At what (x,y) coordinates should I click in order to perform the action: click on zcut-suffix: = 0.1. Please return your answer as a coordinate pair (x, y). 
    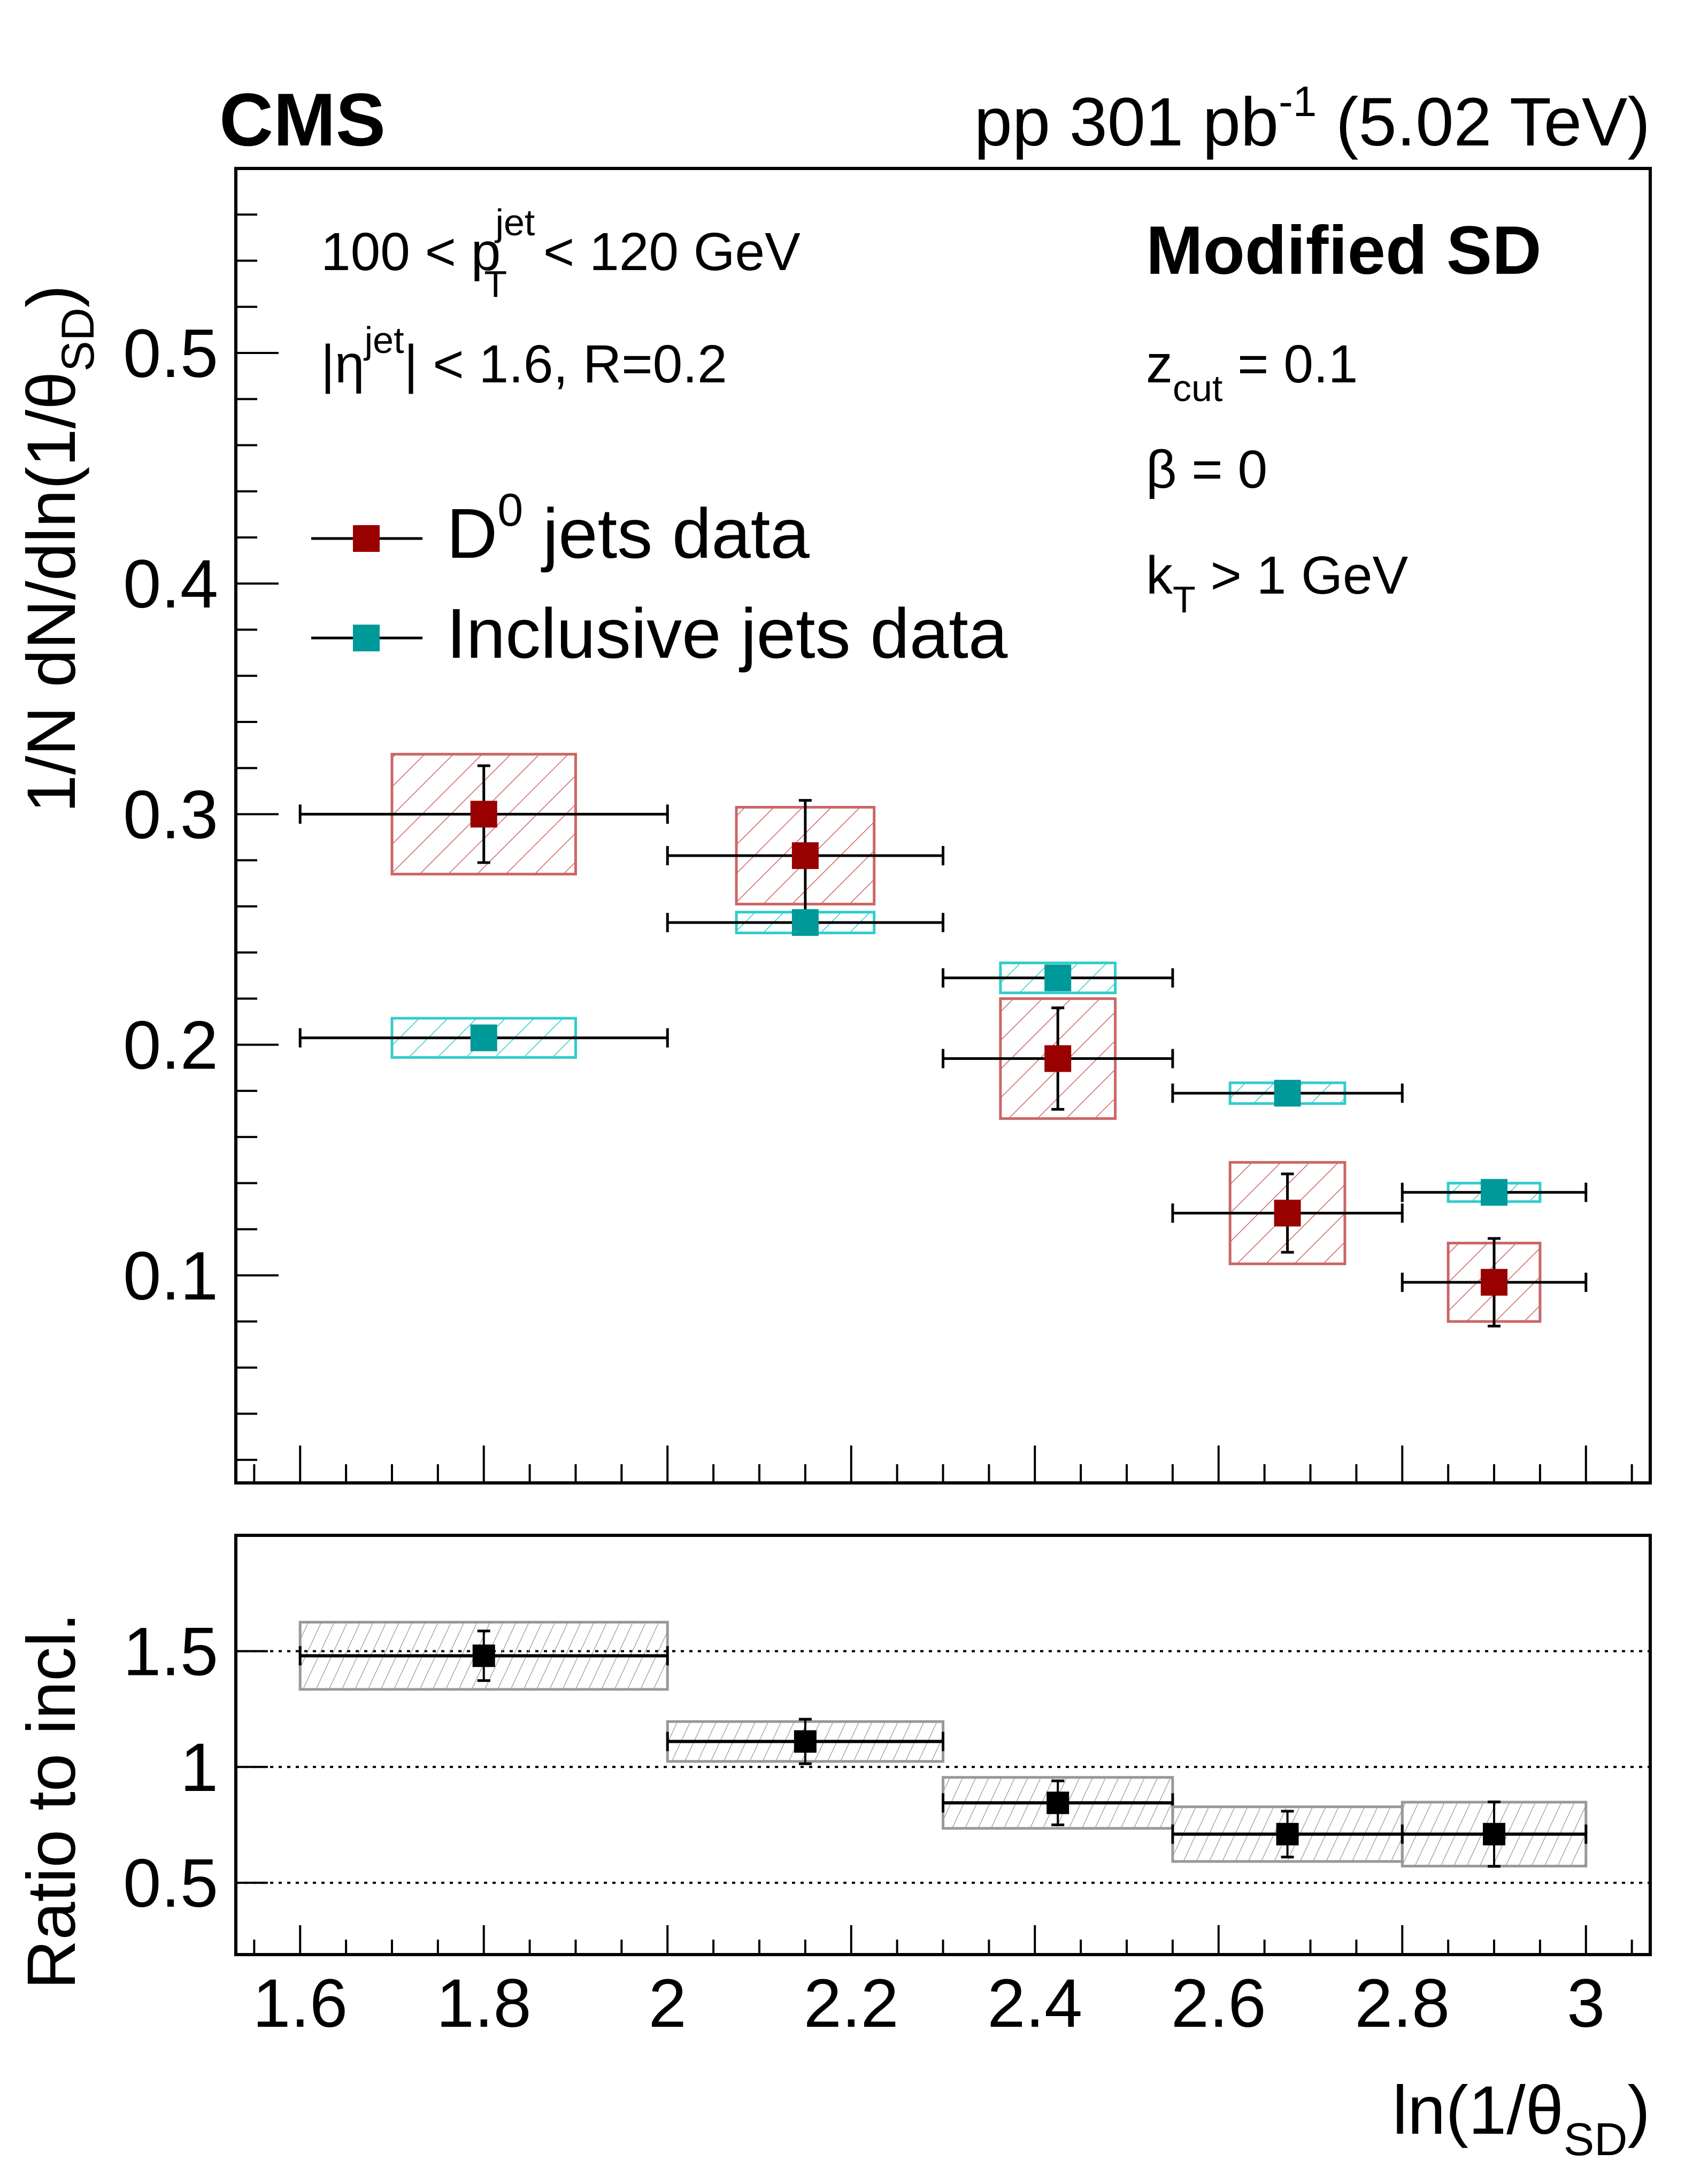
    Looking at the image, I should click on (1290, 364).